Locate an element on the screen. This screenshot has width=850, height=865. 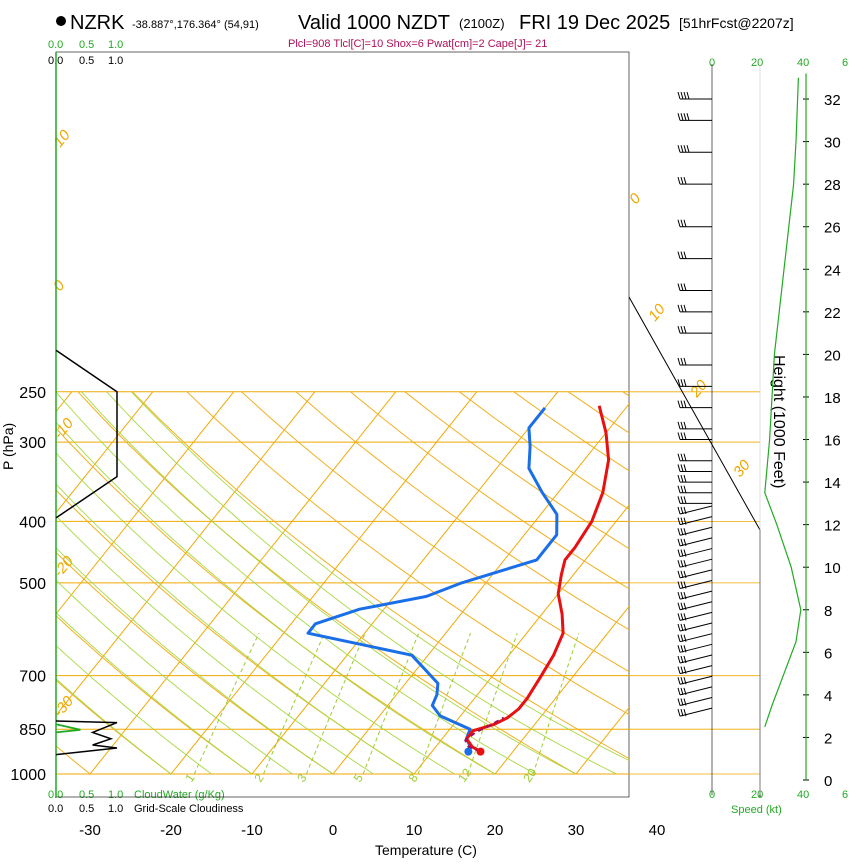
mixing-ratio-label: 3 is located at coordinates (301, 778).